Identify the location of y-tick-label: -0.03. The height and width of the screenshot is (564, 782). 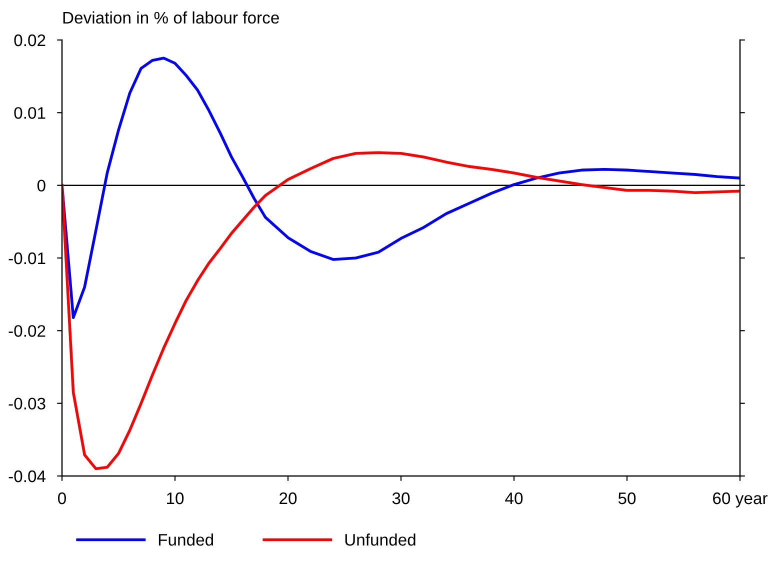
(27, 404).